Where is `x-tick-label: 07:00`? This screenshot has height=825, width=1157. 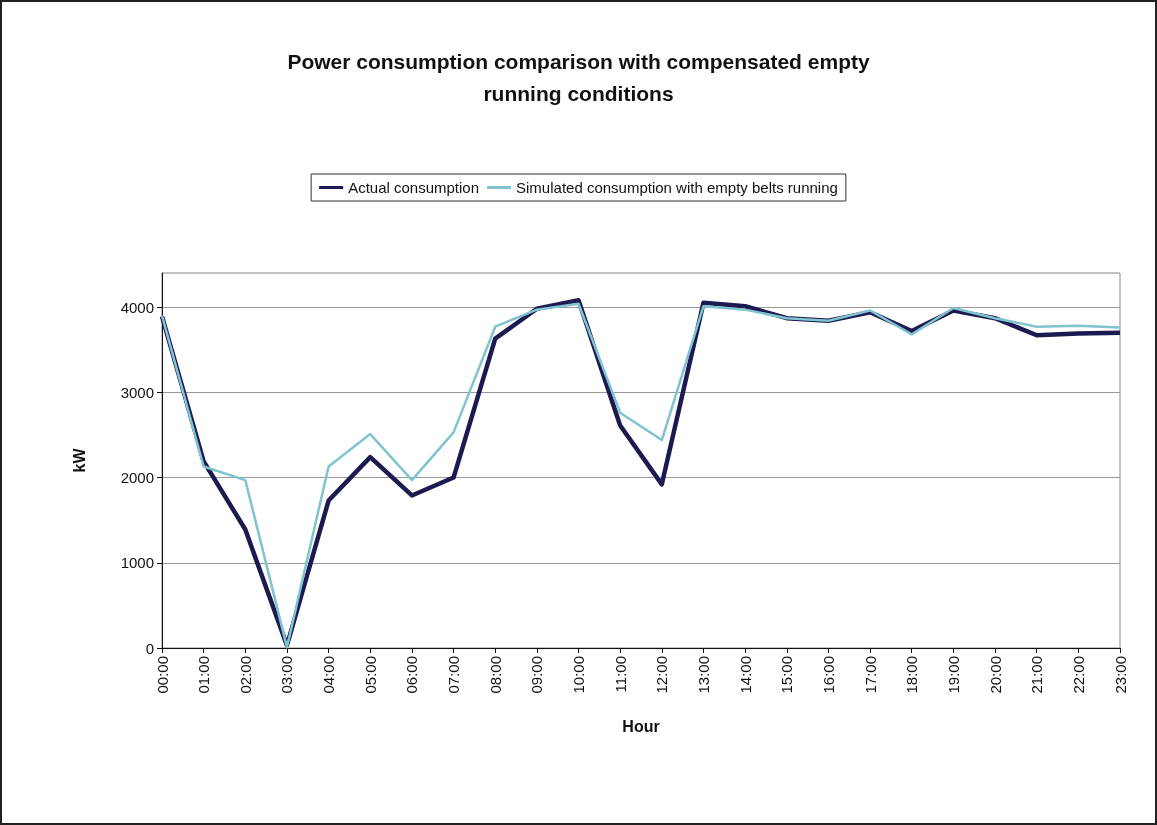
x-tick-label: 07:00 is located at coordinates (454, 675).